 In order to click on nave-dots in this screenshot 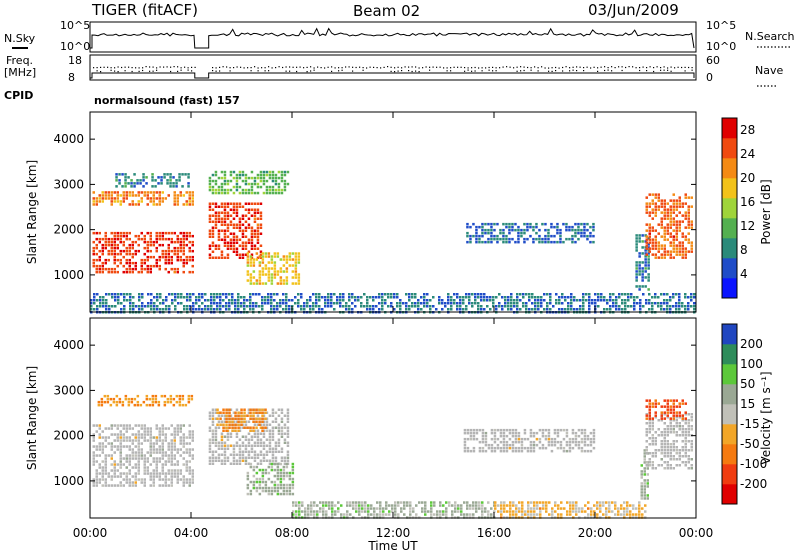, I will do `click(393, 69)`.